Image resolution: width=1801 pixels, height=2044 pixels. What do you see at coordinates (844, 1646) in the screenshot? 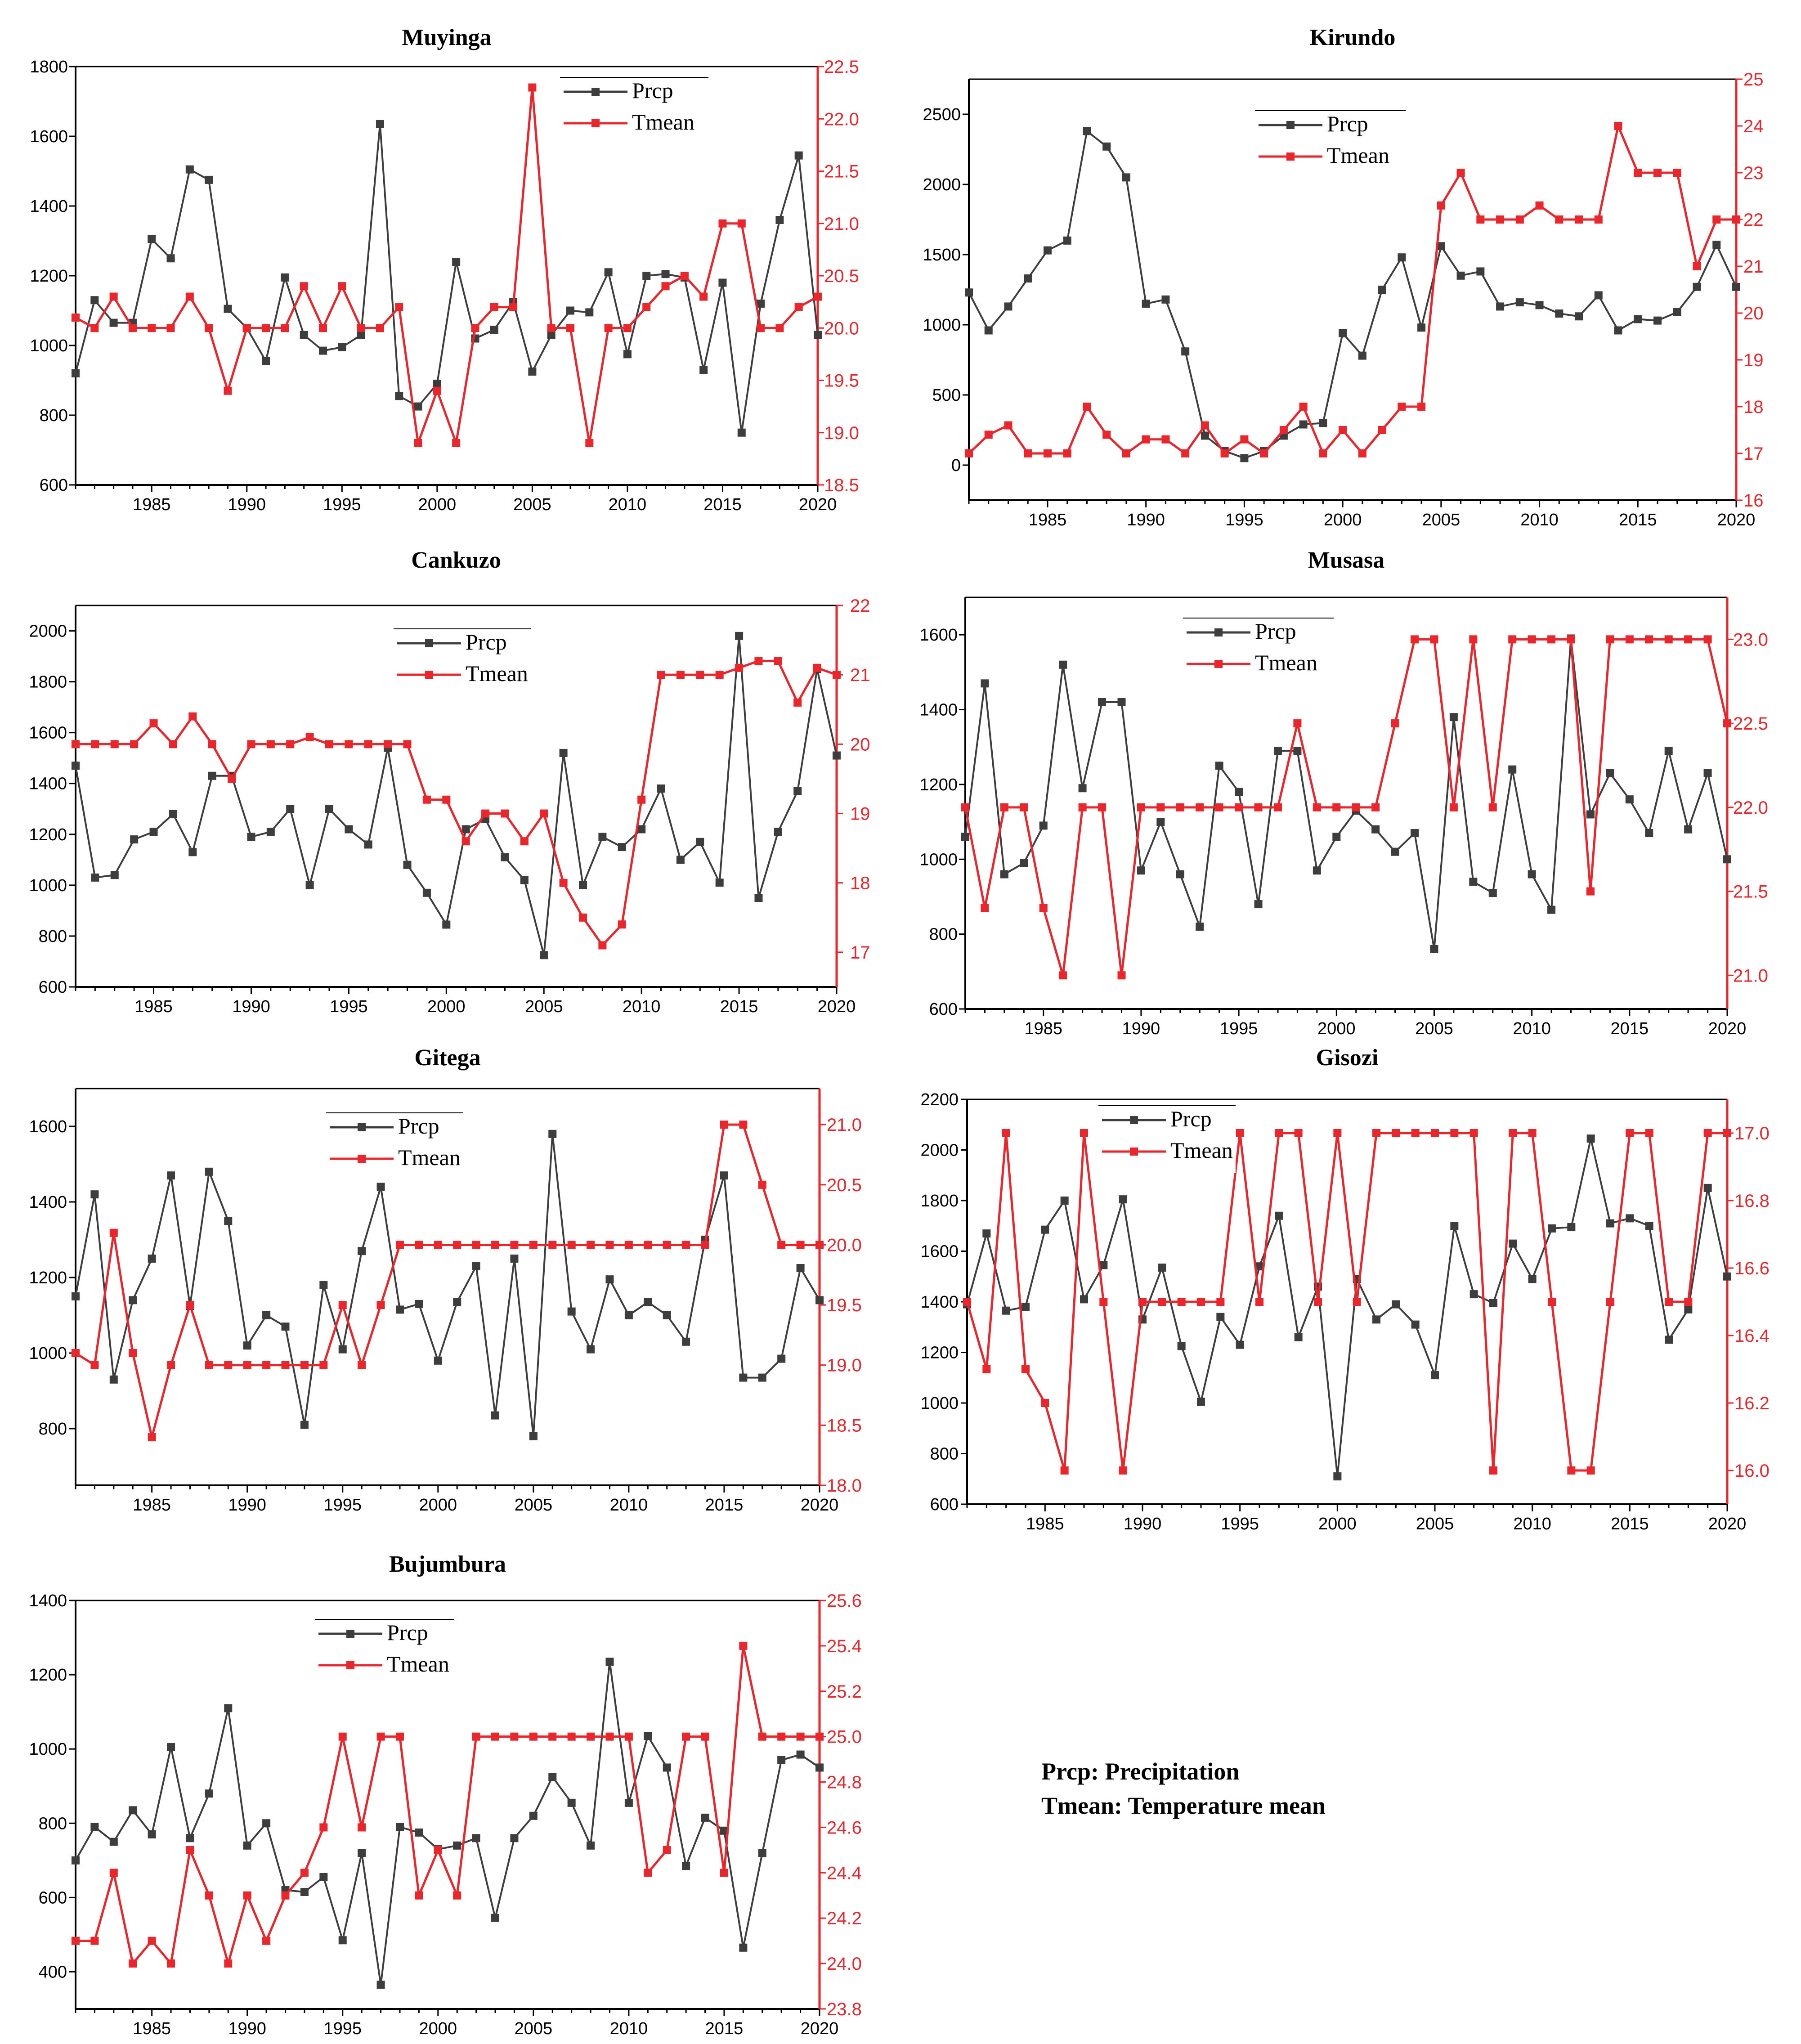
I see `y2-tick-label: 25.4` at bounding box center [844, 1646].